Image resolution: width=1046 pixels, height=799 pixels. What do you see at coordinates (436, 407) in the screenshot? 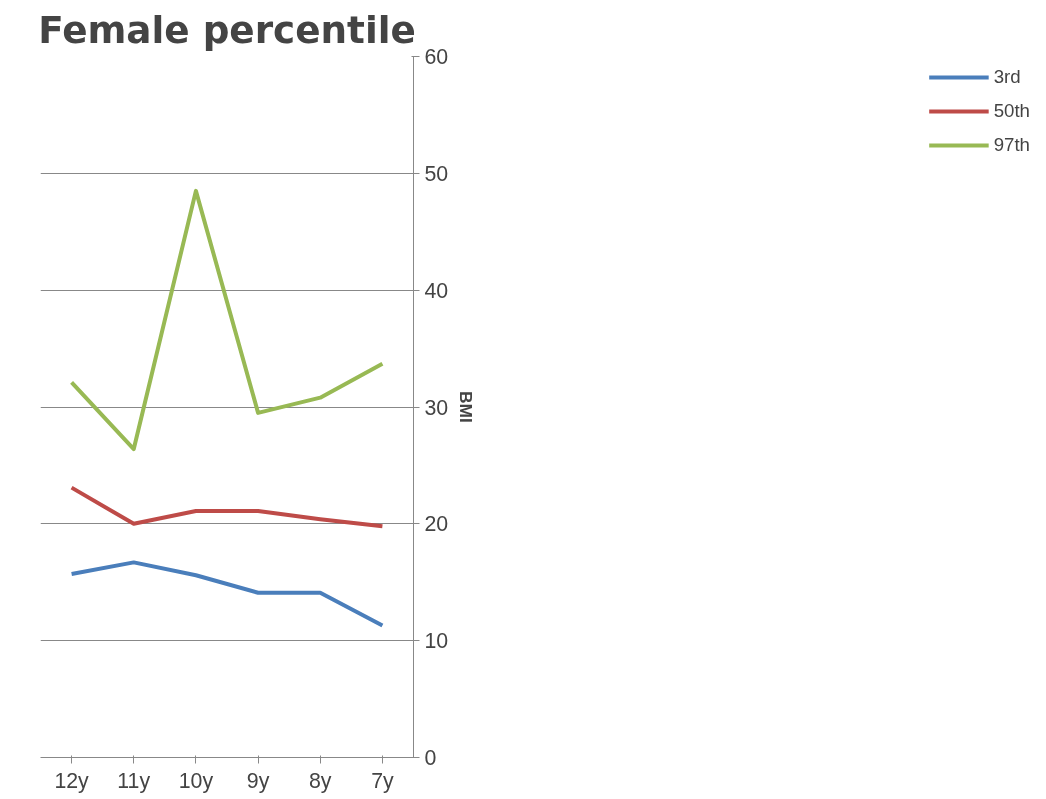
I see `y-tick-label: 30` at bounding box center [436, 407].